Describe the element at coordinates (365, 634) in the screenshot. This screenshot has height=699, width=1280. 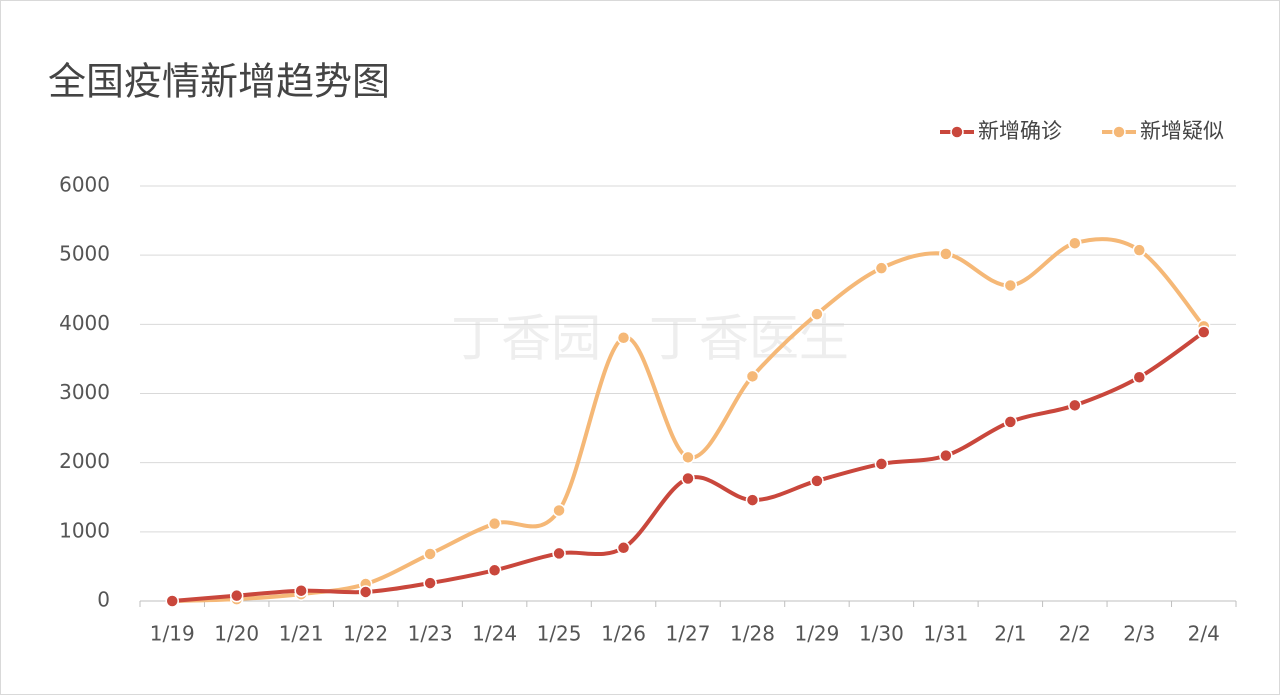
I see `x-tick-label: 1/22` at that location.